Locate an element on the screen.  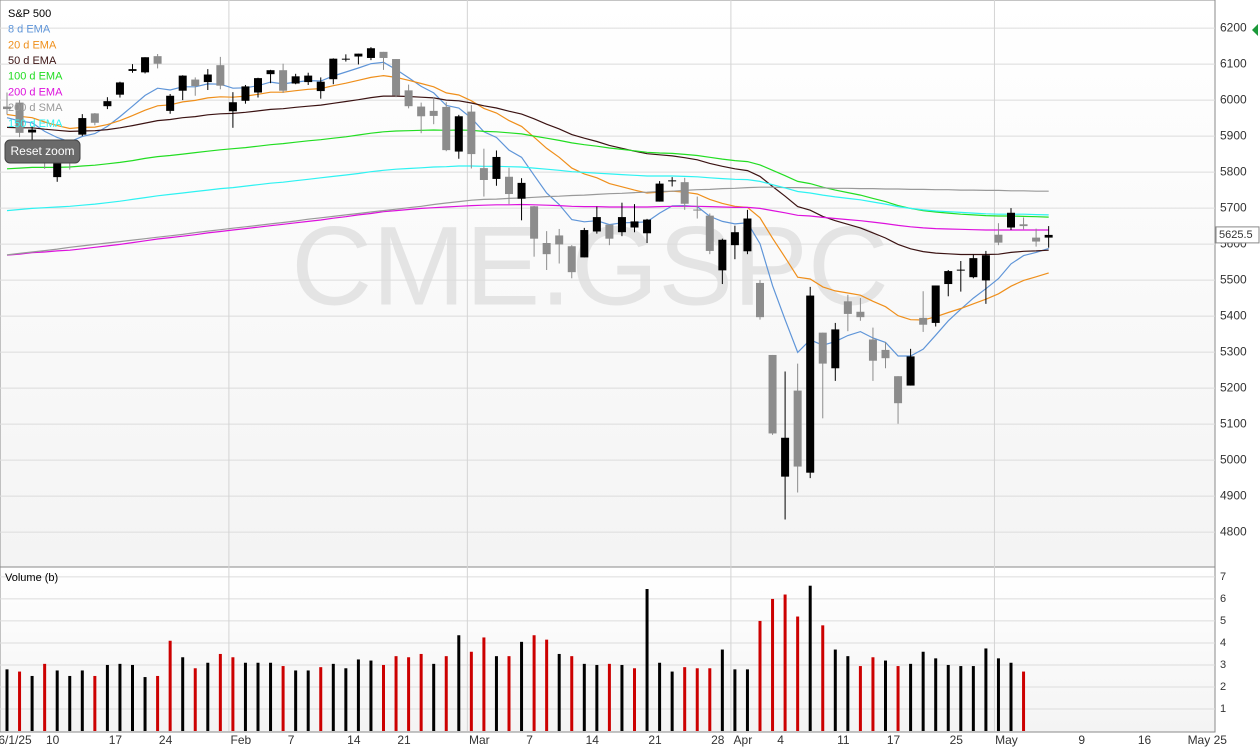
reset-zoom-button: Reset zoom is located at coordinates (42, 151).